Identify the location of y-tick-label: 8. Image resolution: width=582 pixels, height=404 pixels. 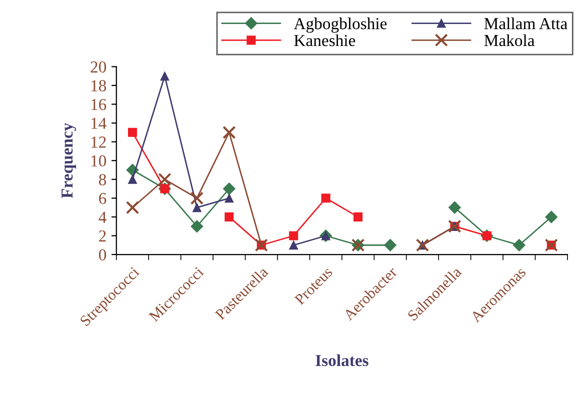
(102, 180).